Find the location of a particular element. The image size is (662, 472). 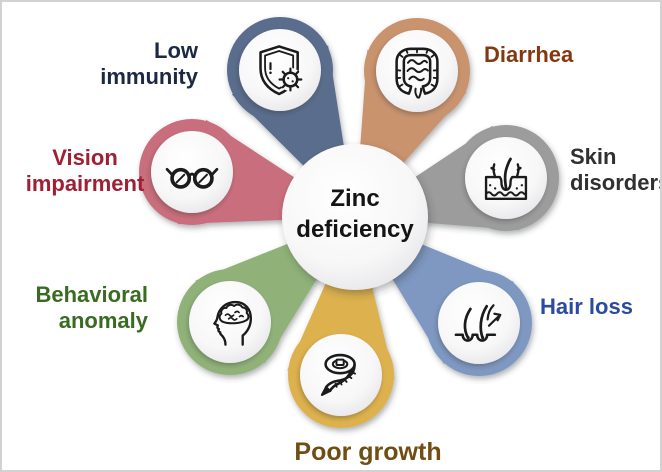

measuring-tape-icon is located at coordinates (338, 375).